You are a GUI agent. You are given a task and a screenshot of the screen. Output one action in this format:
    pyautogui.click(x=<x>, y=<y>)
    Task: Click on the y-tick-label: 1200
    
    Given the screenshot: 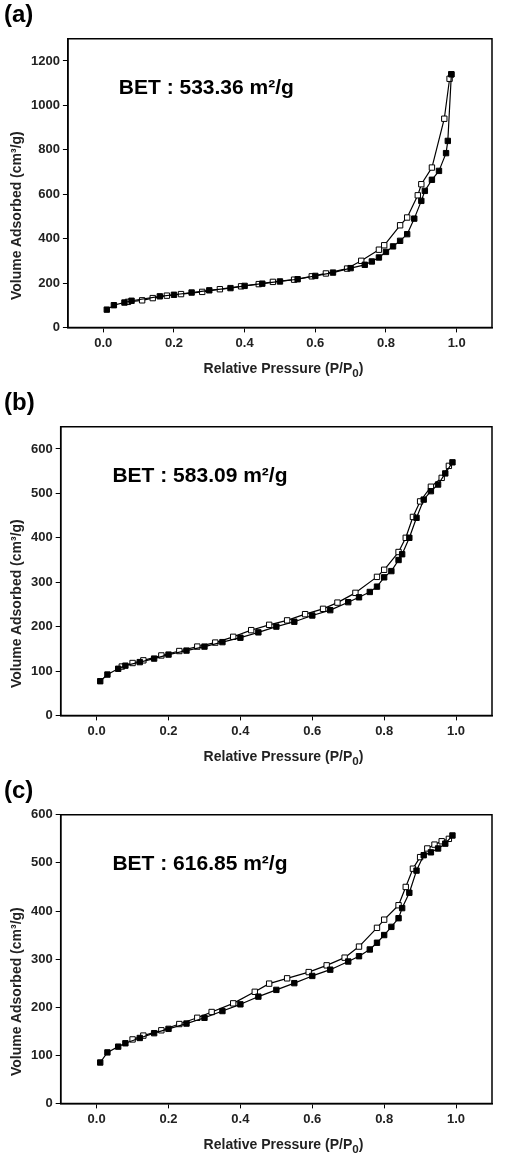 What is the action you would take?
    pyautogui.click(x=45, y=60)
    